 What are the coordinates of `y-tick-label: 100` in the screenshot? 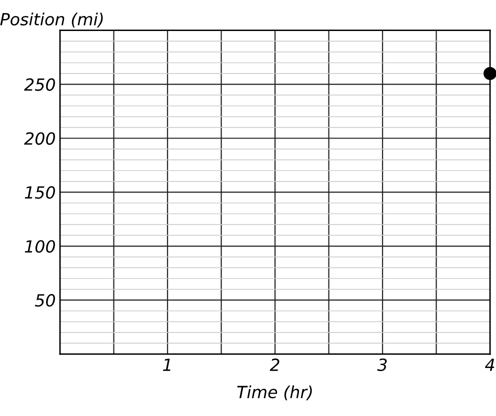 It's located at (40, 246).